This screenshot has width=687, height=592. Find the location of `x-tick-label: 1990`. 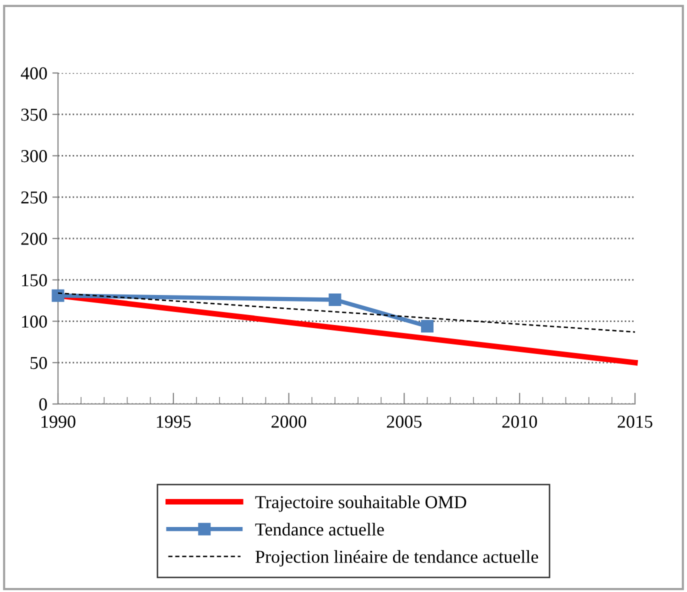

x-tick-label: 1990 is located at coordinates (59, 422).